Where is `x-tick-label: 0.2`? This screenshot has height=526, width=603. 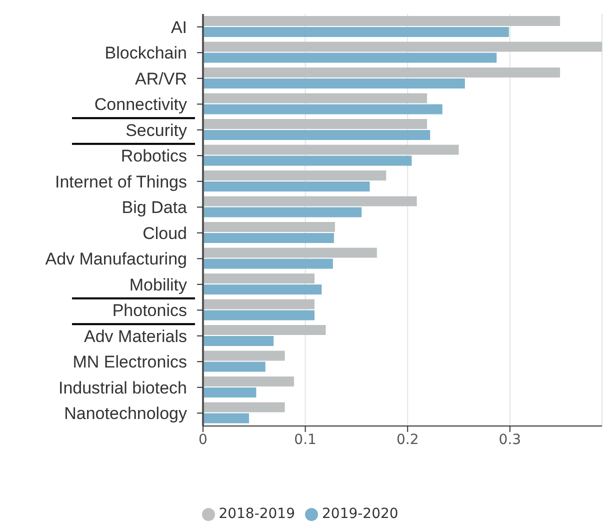 x-tick-label: 0.2 is located at coordinates (407, 440).